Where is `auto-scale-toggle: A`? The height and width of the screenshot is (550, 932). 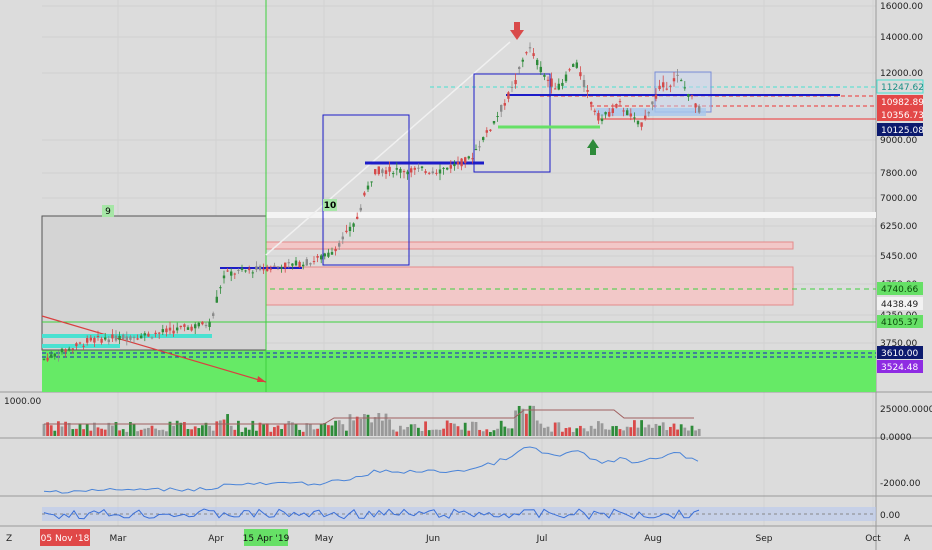
auto-scale-toggle: A is located at coordinates (907, 539).